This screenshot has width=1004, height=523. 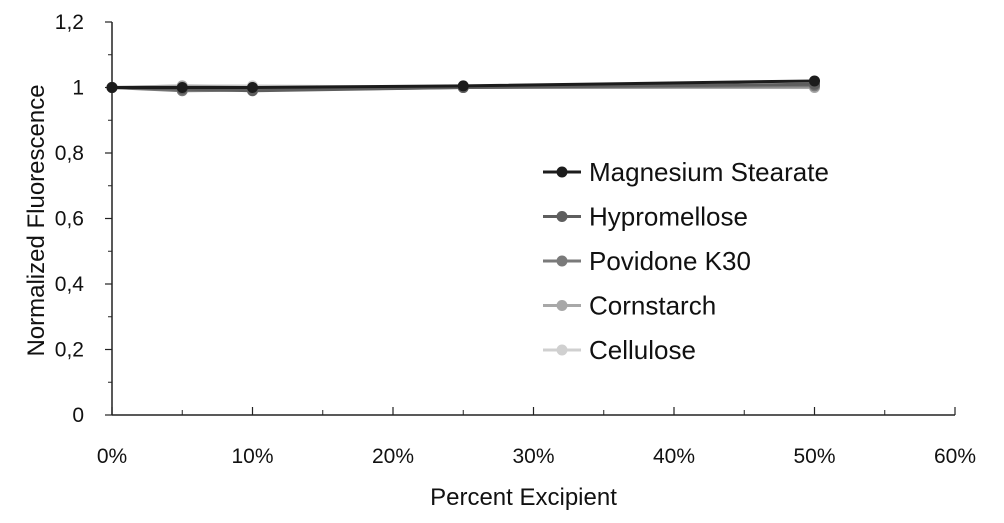 What do you see at coordinates (652, 306) in the screenshot?
I see `legend-label: Cornstarch` at bounding box center [652, 306].